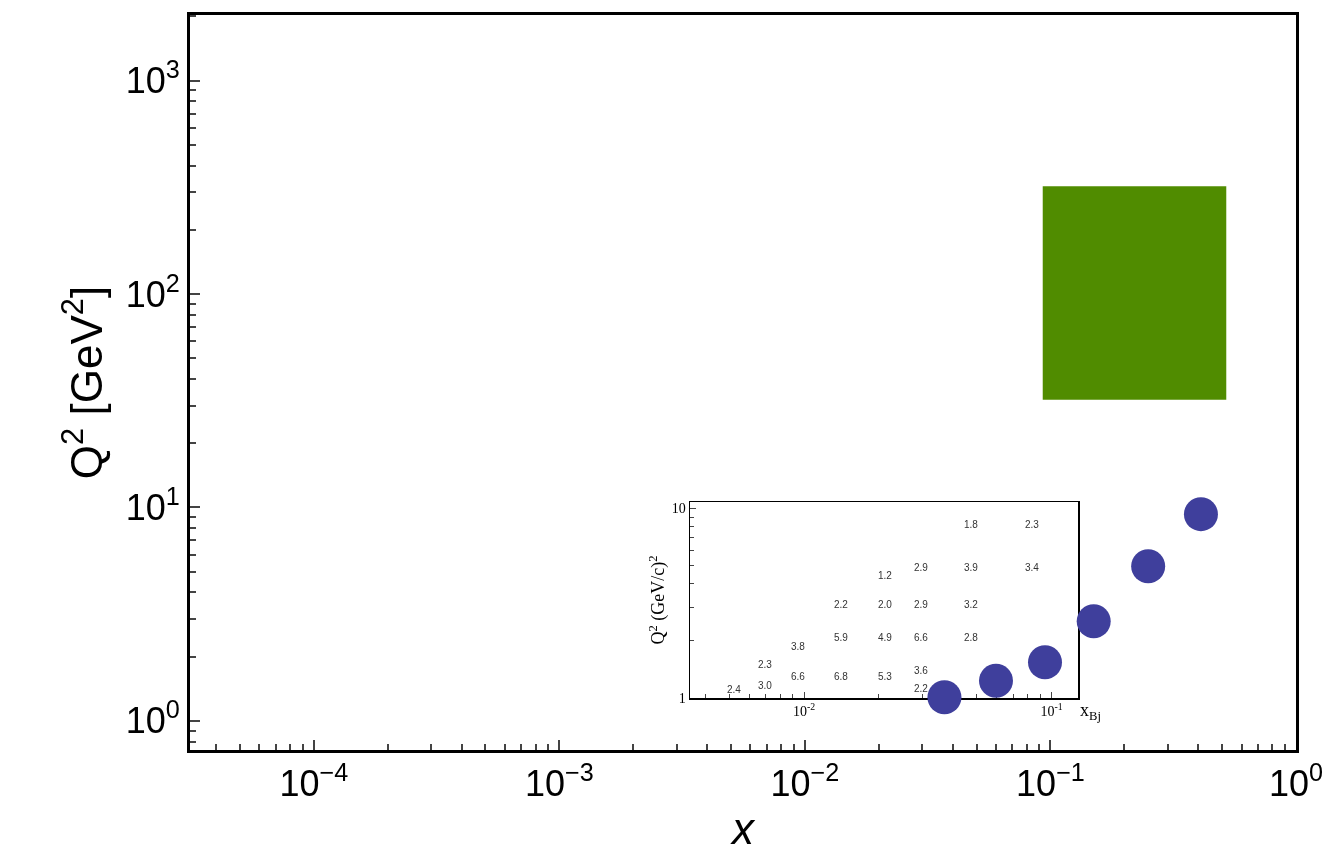  Describe the element at coordinates (971, 604) in the screenshot. I see `annotation: 3.2` at that location.